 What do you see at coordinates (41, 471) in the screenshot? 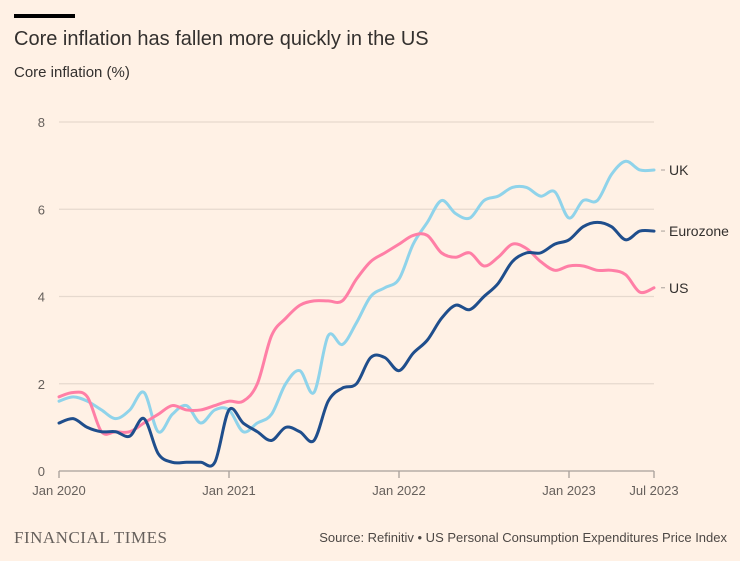
I see `y-tick-label: 0` at bounding box center [41, 471].